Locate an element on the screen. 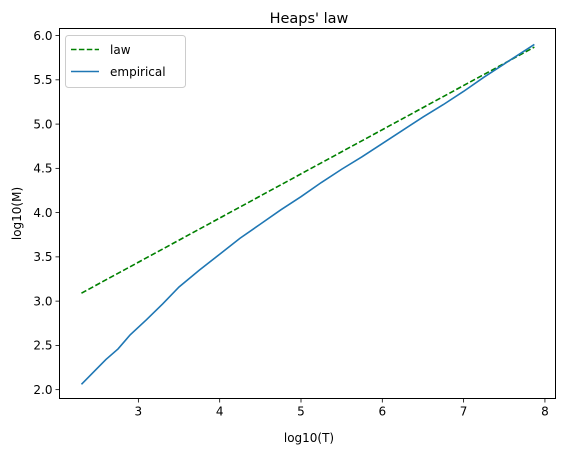 The width and height of the screenshot is (567, 455). y-tick-label: 5.0 is located at coordinates (42, 124).